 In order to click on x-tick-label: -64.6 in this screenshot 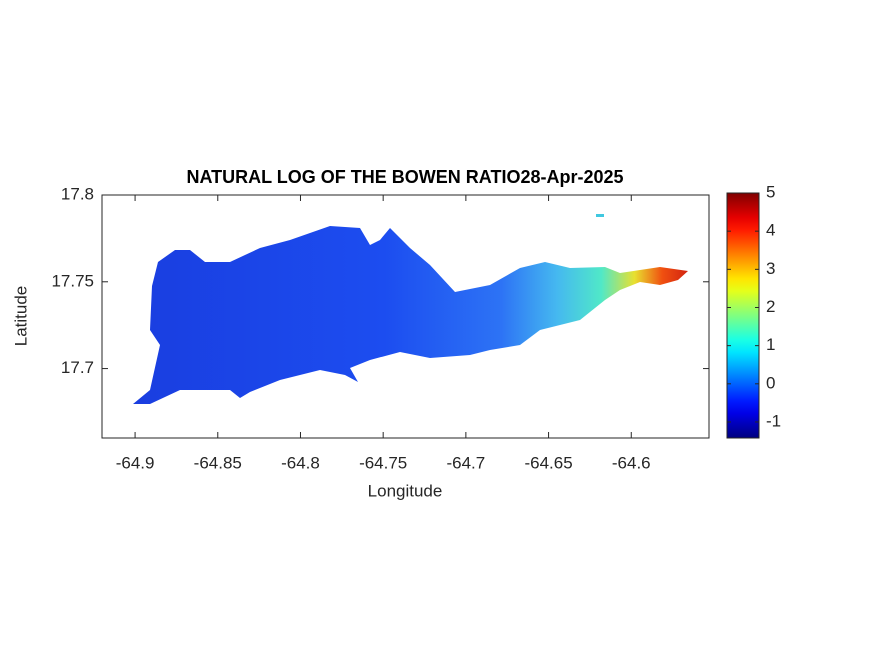, I will do `click(631, 462)`.